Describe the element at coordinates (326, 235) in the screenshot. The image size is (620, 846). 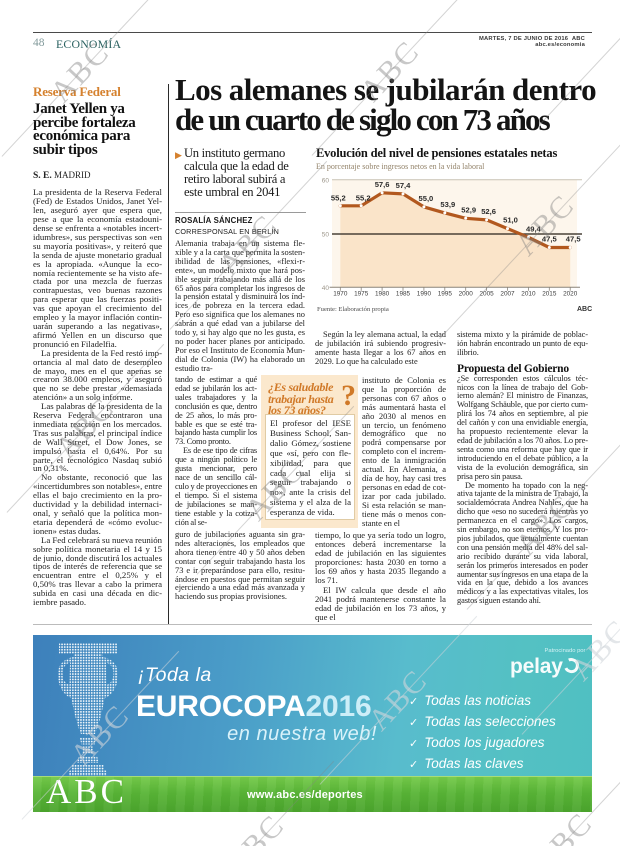
I see `svg-text: 50` at that location.